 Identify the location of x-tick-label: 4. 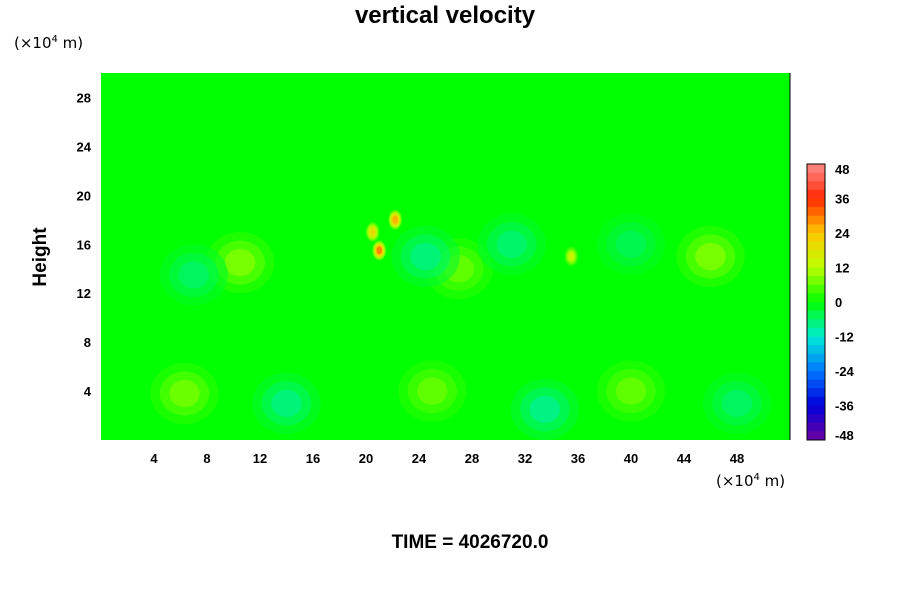
(154, 458).